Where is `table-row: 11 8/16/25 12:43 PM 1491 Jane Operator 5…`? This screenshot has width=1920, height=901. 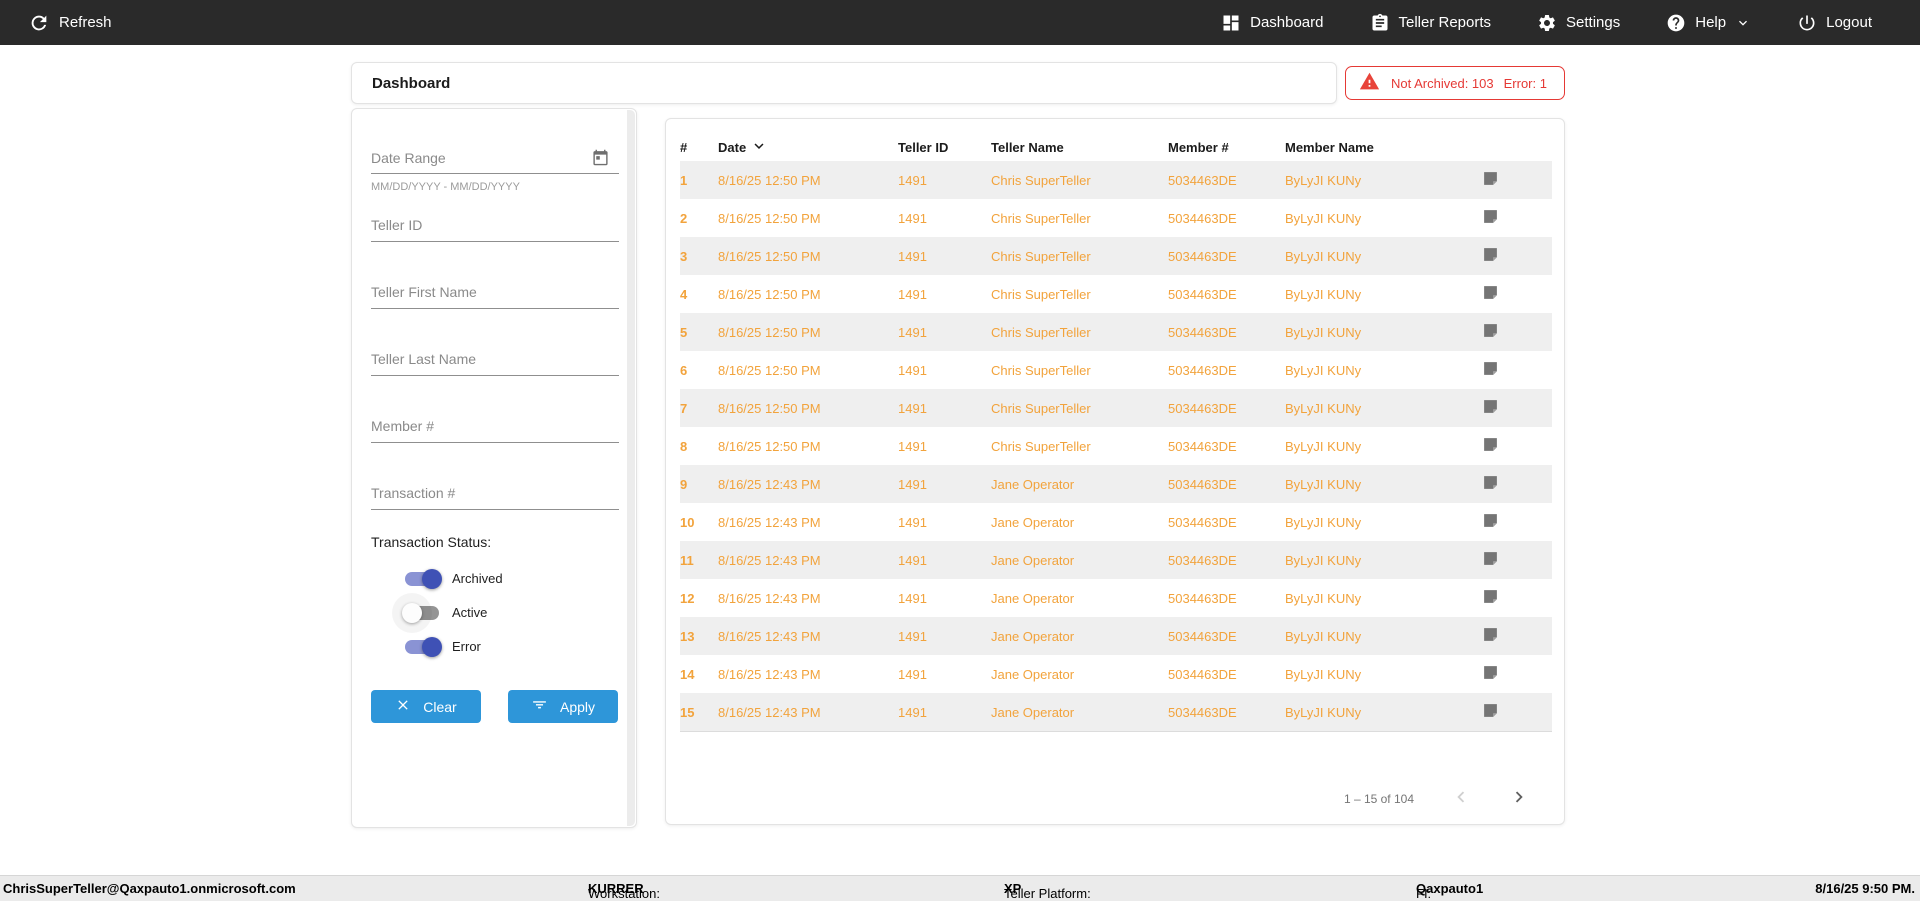
table-row: 11 8/16/25 12:43 PM 1491 Jane Operator 5… is located at coordinates (1116, 560).